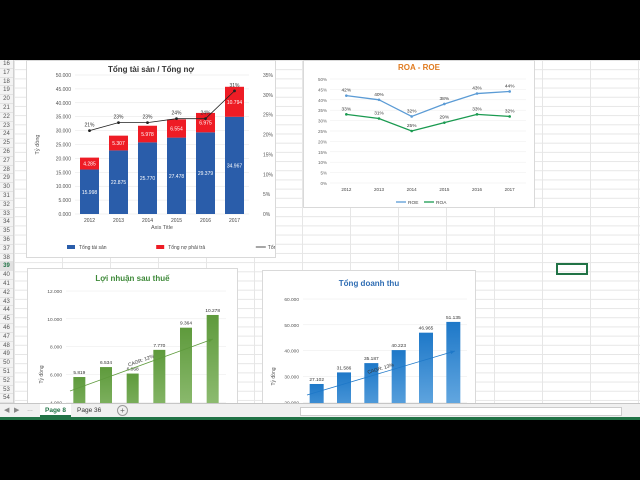 Image resolution: width=640 pixels, height=480 pixels. Describe the element at coordinates (267, 195) in the screenshot. I see `y2-tick-label: 5%` at that location.